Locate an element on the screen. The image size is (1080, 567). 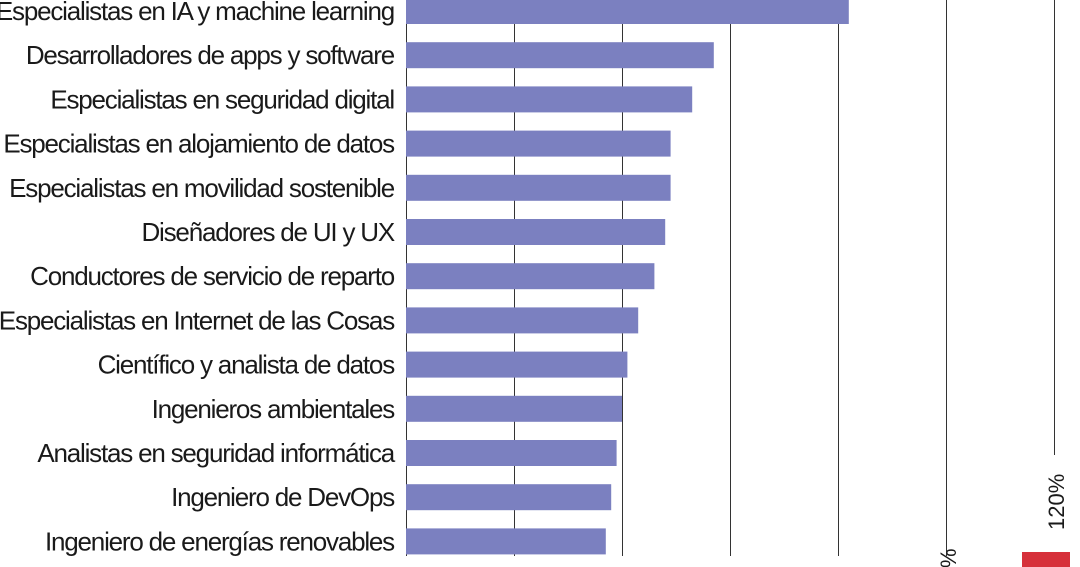
category-label-2: Desarrolladores de apps y software is located at coordinates (210, 55).